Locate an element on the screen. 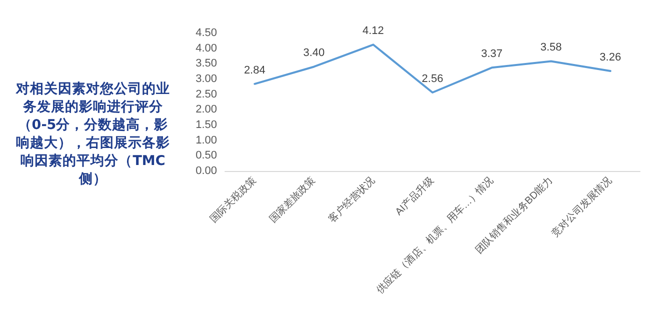 The image size is (655, 326). y-tick-label: 2.00 is located at coordinates (206, 110).